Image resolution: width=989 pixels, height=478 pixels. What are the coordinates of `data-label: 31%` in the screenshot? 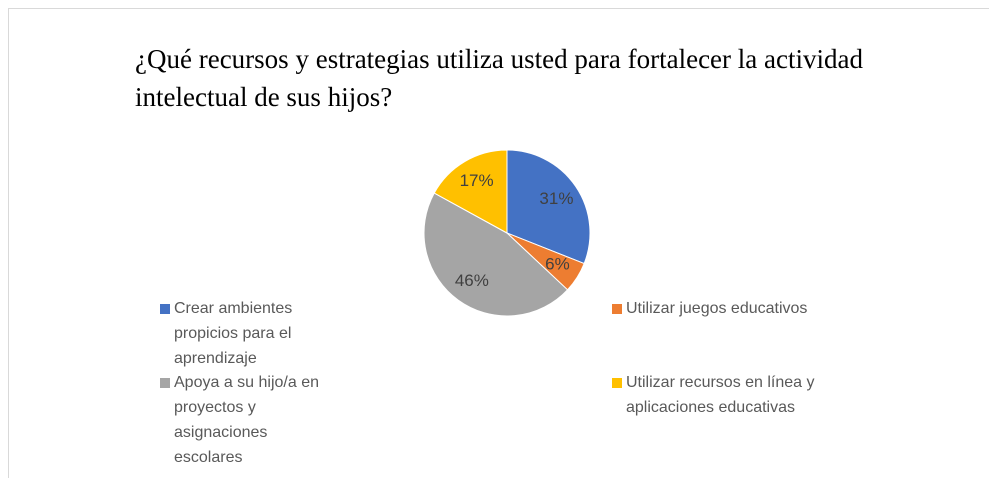 It's located at (556, 198).